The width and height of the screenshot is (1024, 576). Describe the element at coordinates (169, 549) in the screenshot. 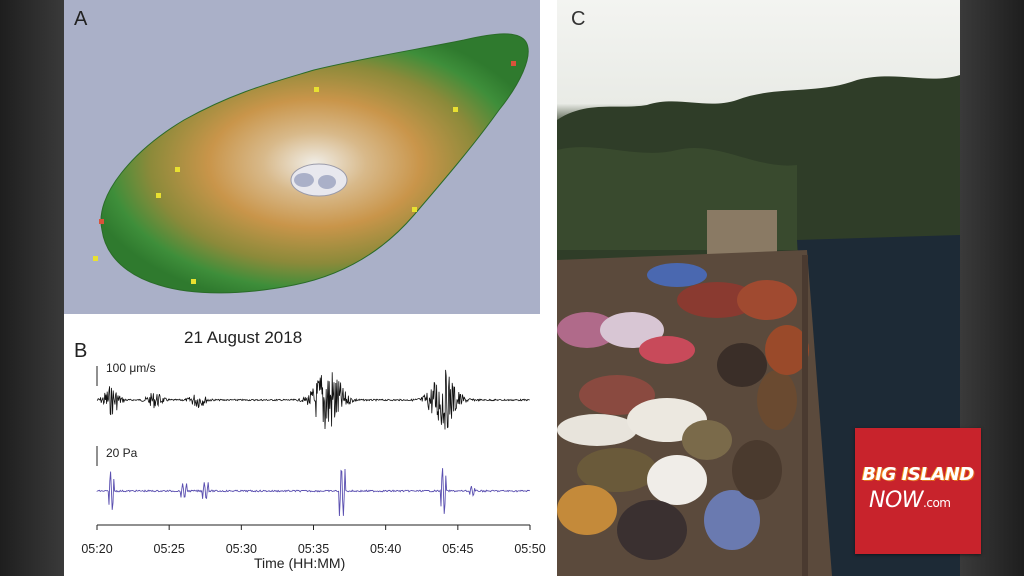

I see `x-tick-label: 05:25` at that location.